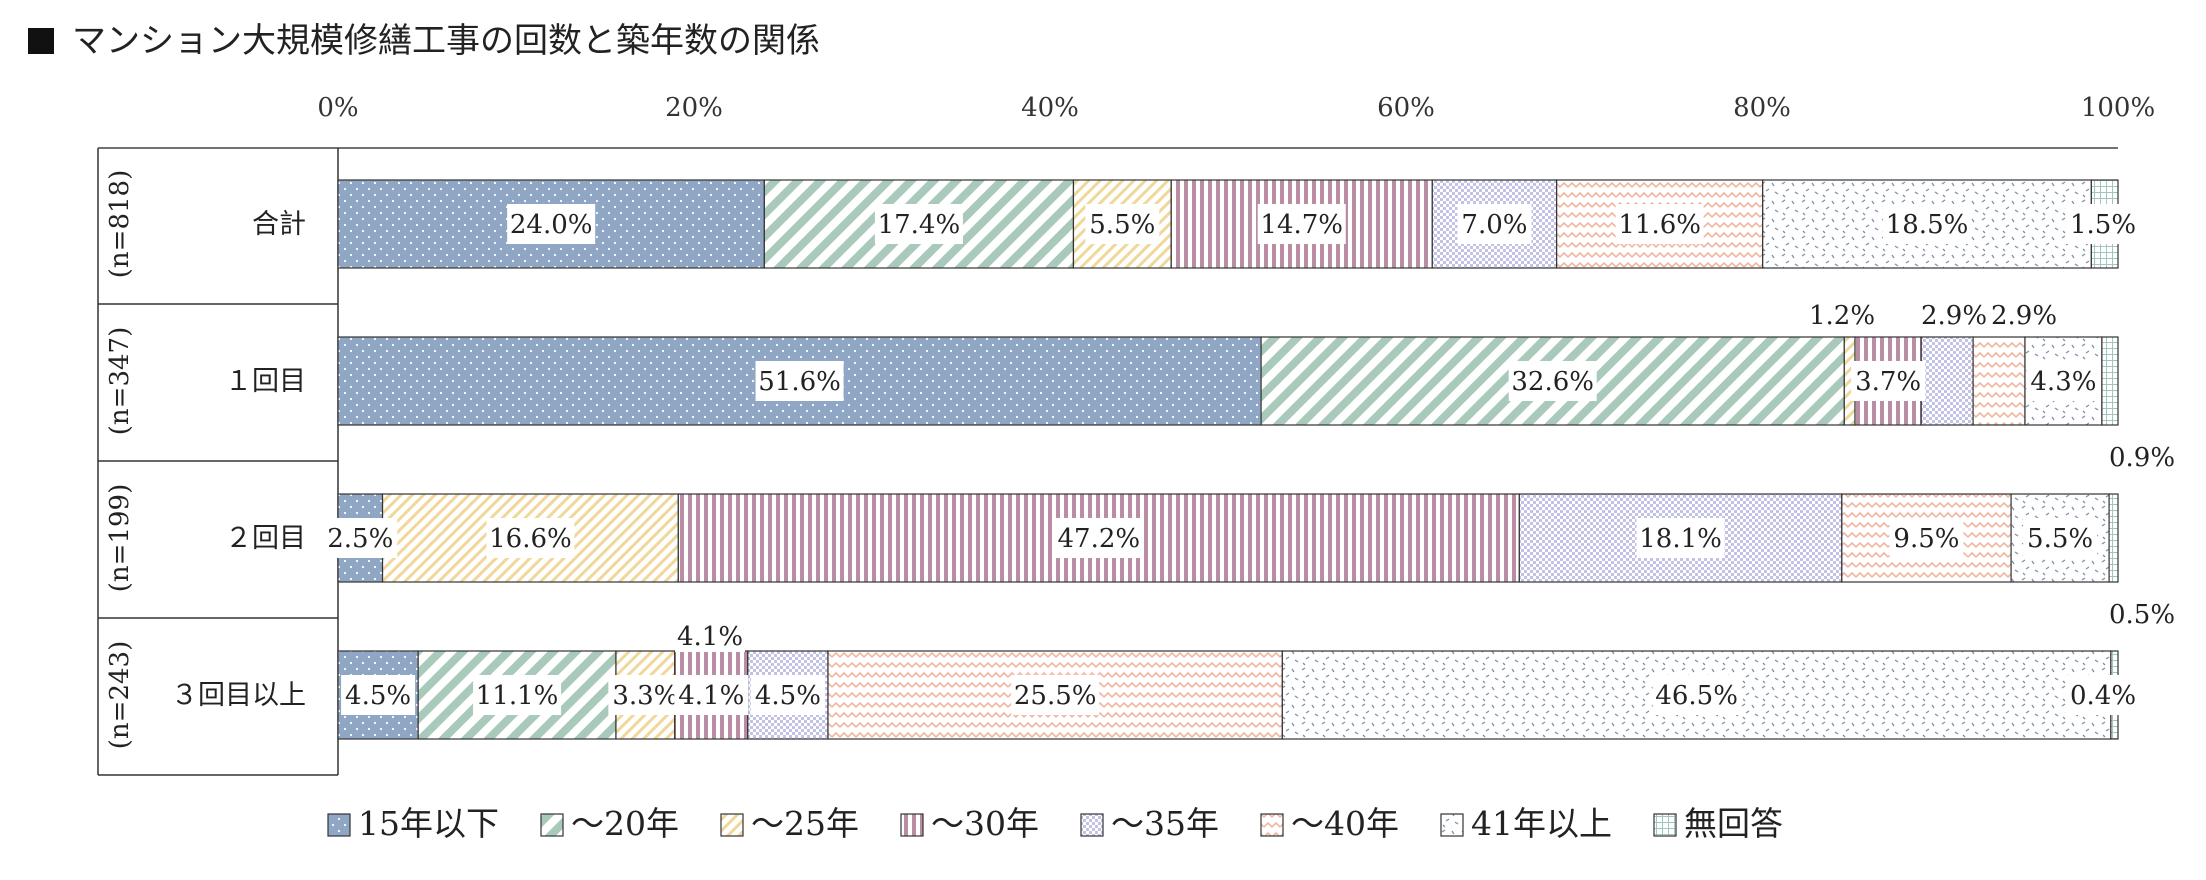 The width and height of the screenshot is (2206, 880). I want to click on data-label: 14.7%, so click(1301, 225).